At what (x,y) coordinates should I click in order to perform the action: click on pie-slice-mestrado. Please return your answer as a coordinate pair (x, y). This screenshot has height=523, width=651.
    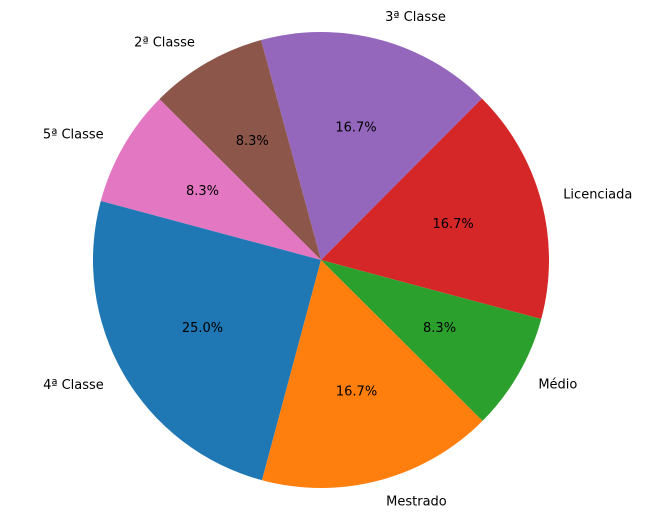
    Looking at the image, I should click on (372, 374).